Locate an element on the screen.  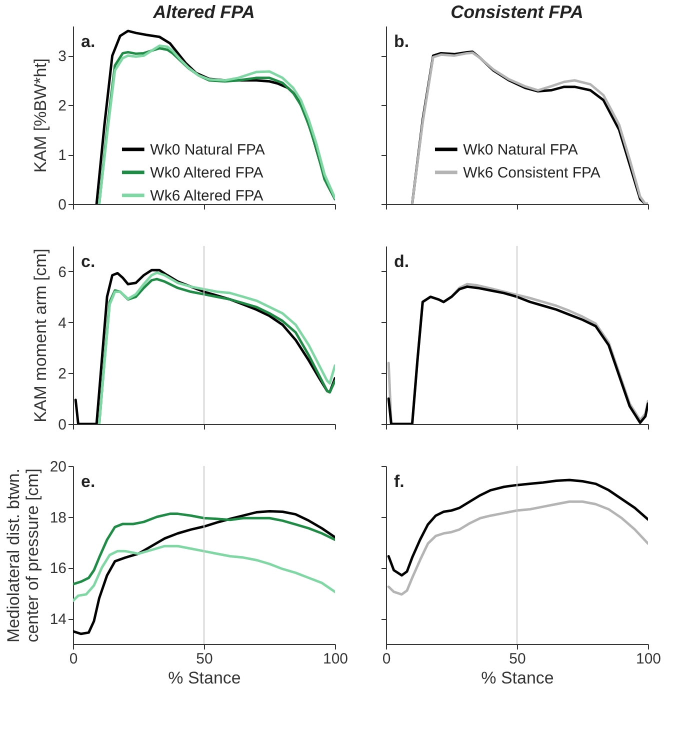
annotation: c. is located at coordinates (88, 261).